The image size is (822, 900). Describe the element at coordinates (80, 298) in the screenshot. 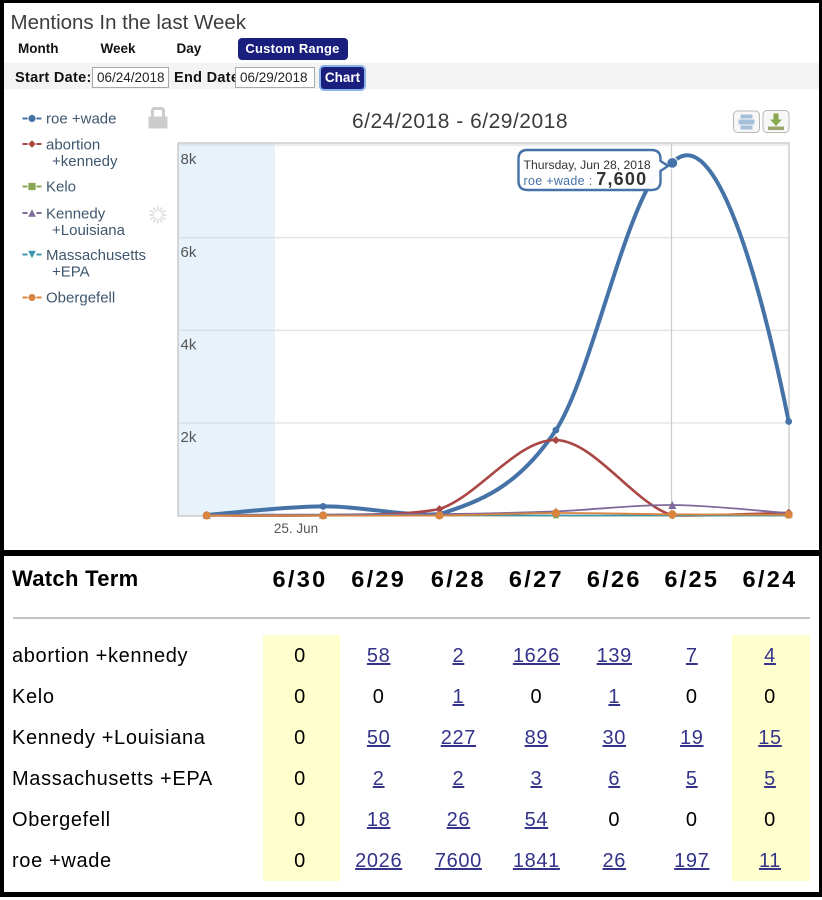

I see `svg-text: Obergefell` at that location.